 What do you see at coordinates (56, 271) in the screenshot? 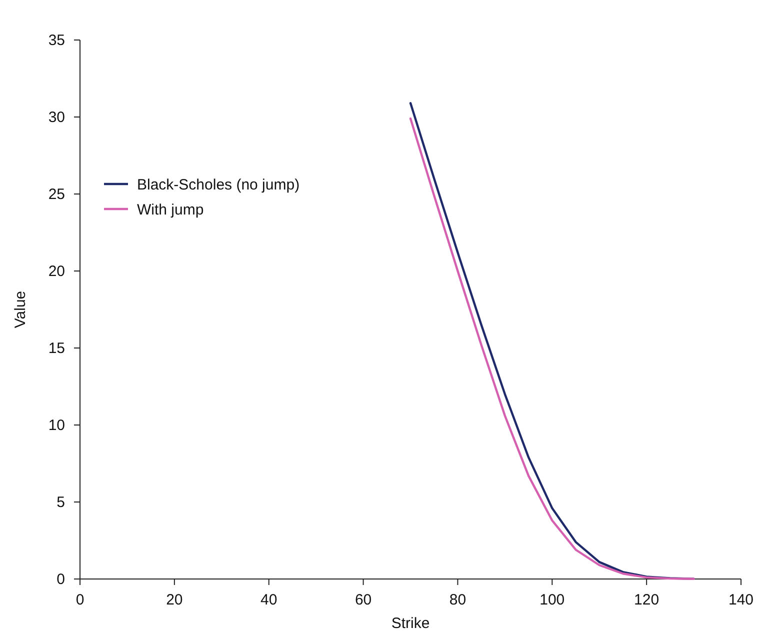
I see `y-tick-label: 20` at bounding box center [56, 271].